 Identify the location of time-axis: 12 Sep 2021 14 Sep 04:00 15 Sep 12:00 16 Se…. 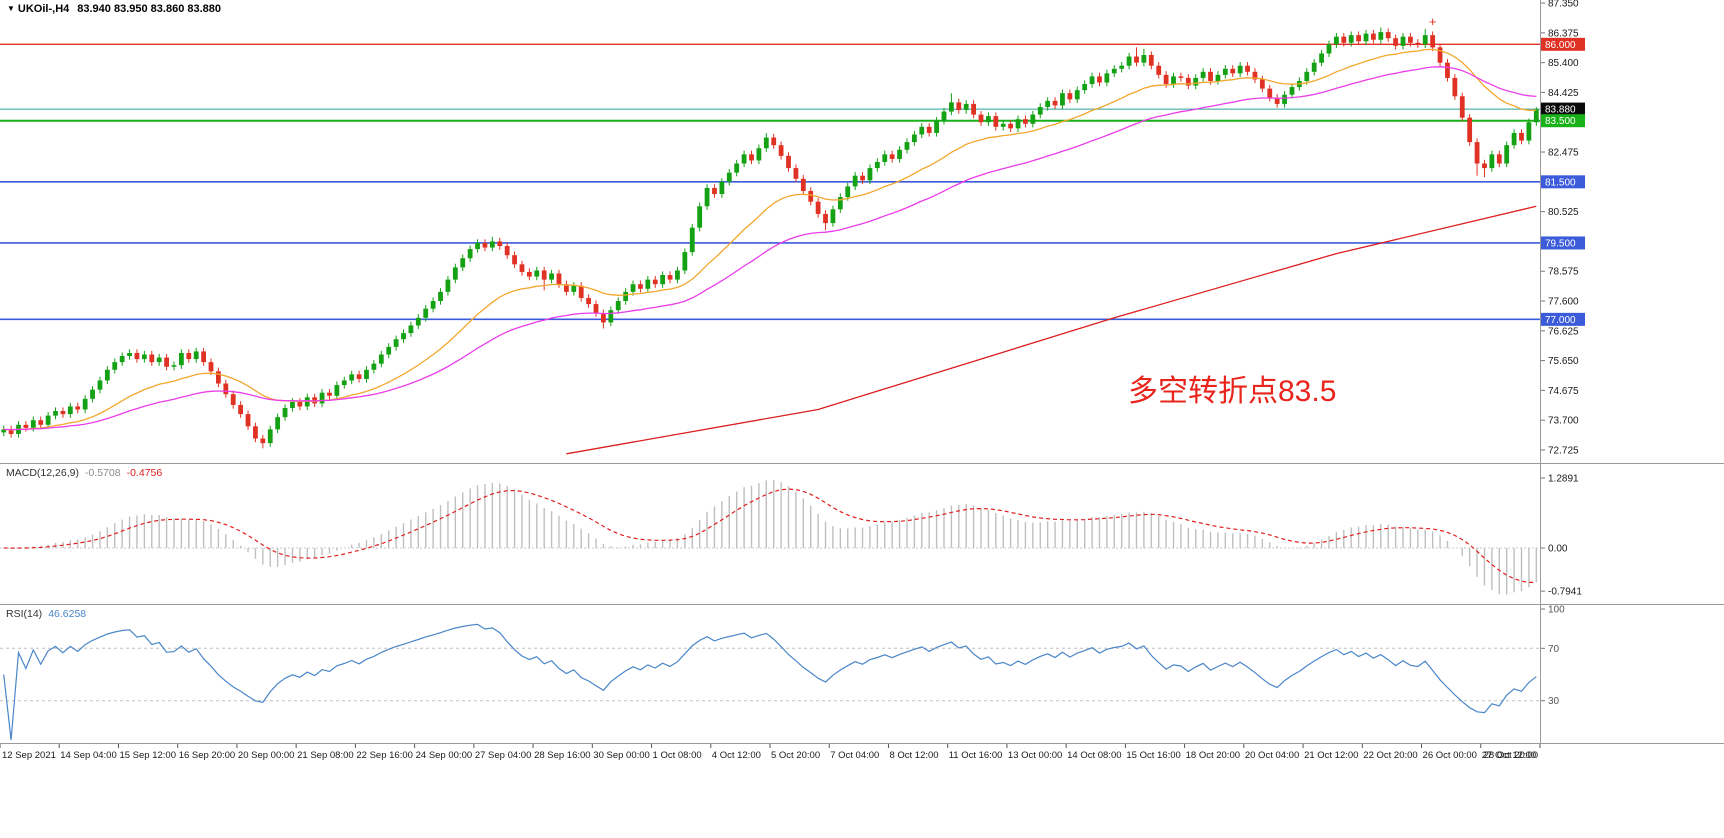
(862, 755).